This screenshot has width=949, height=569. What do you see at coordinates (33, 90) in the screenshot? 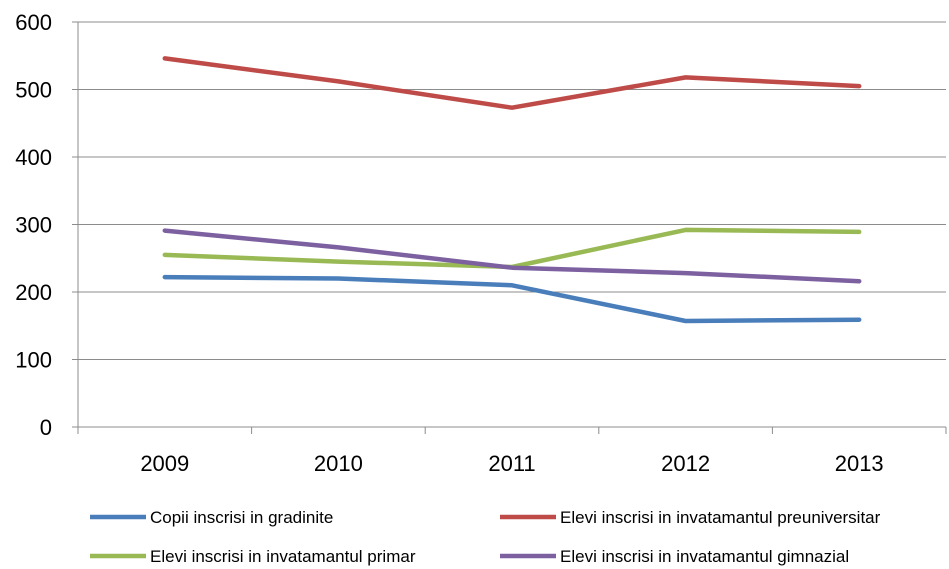
I see `y-tick-label: 500` at bounding box center [33, 90].